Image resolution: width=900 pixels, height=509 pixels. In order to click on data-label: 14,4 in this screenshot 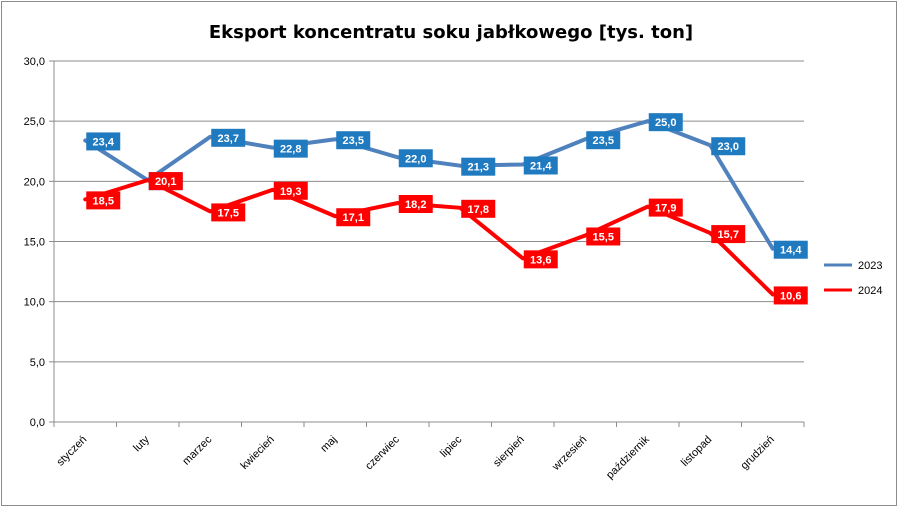, I will do `click(790, 249)`.